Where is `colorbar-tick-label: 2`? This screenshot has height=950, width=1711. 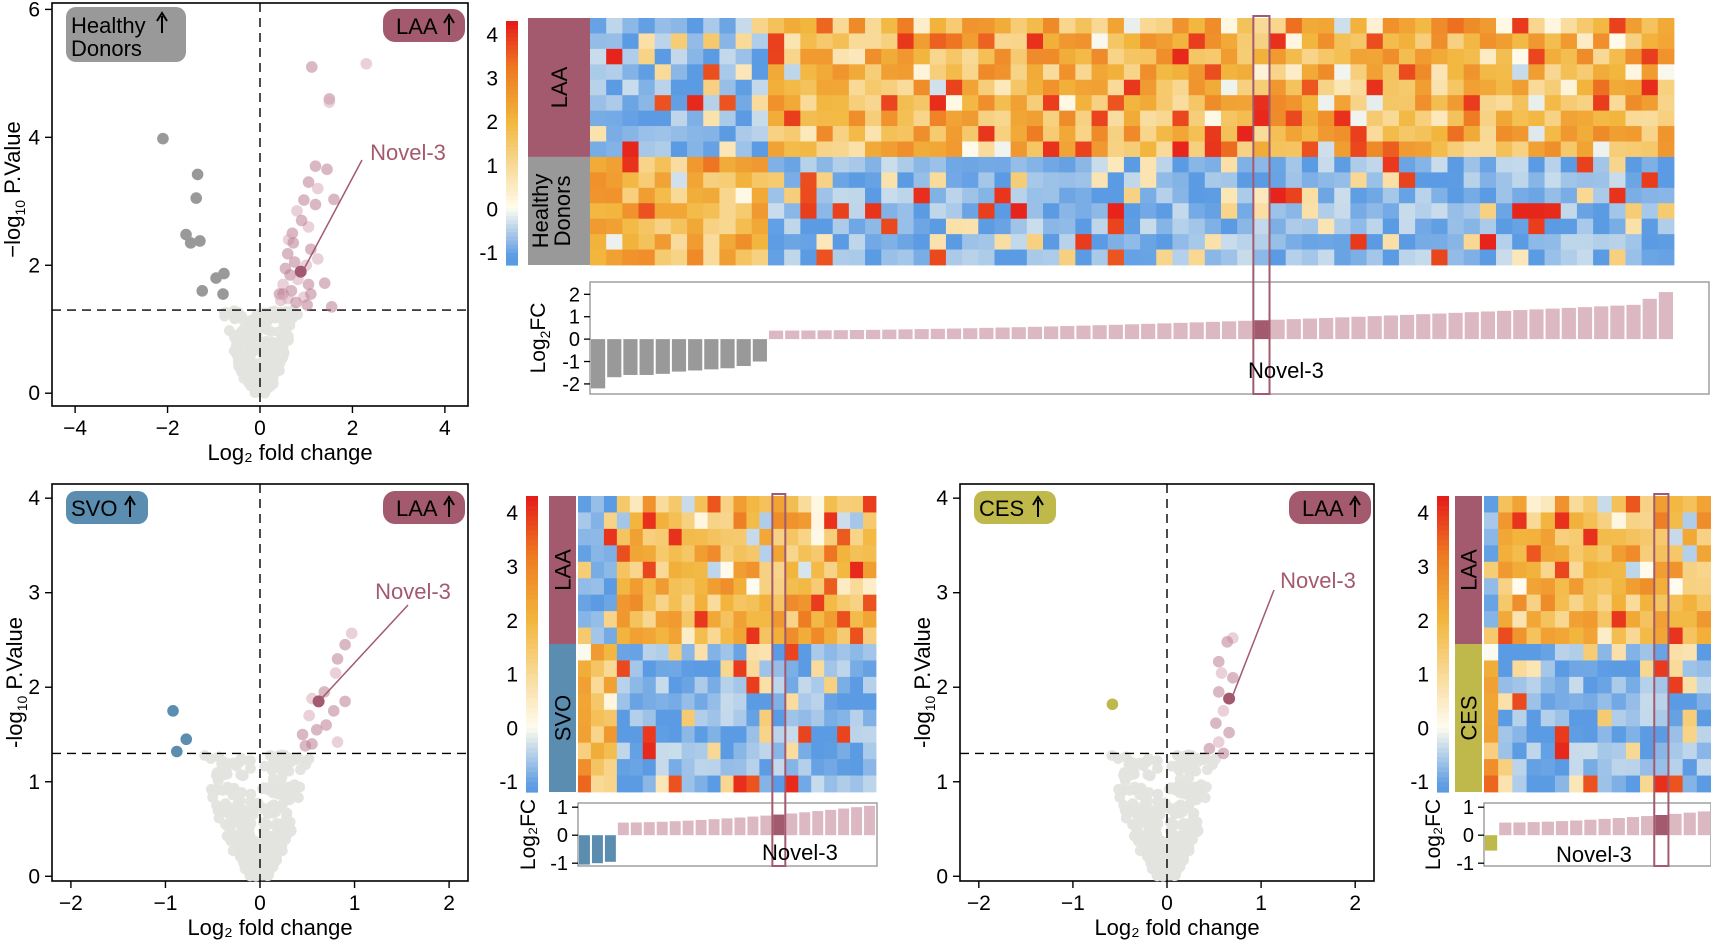 colorbar-tick-label: 2 is located at coordinates (492, 122).